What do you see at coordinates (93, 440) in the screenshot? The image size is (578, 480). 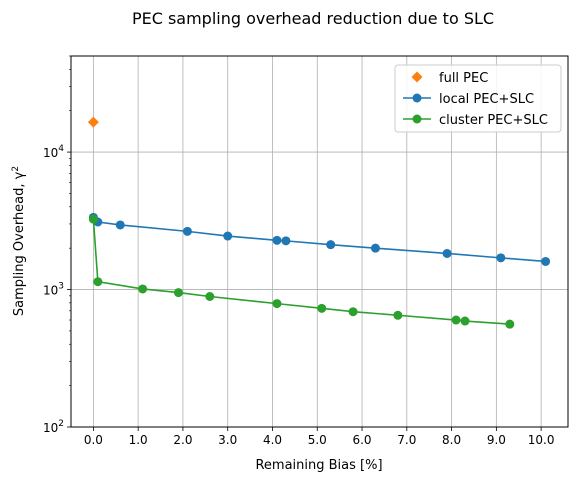 I see `x-tick-label: 0.0` at bounding box center [93, 440].